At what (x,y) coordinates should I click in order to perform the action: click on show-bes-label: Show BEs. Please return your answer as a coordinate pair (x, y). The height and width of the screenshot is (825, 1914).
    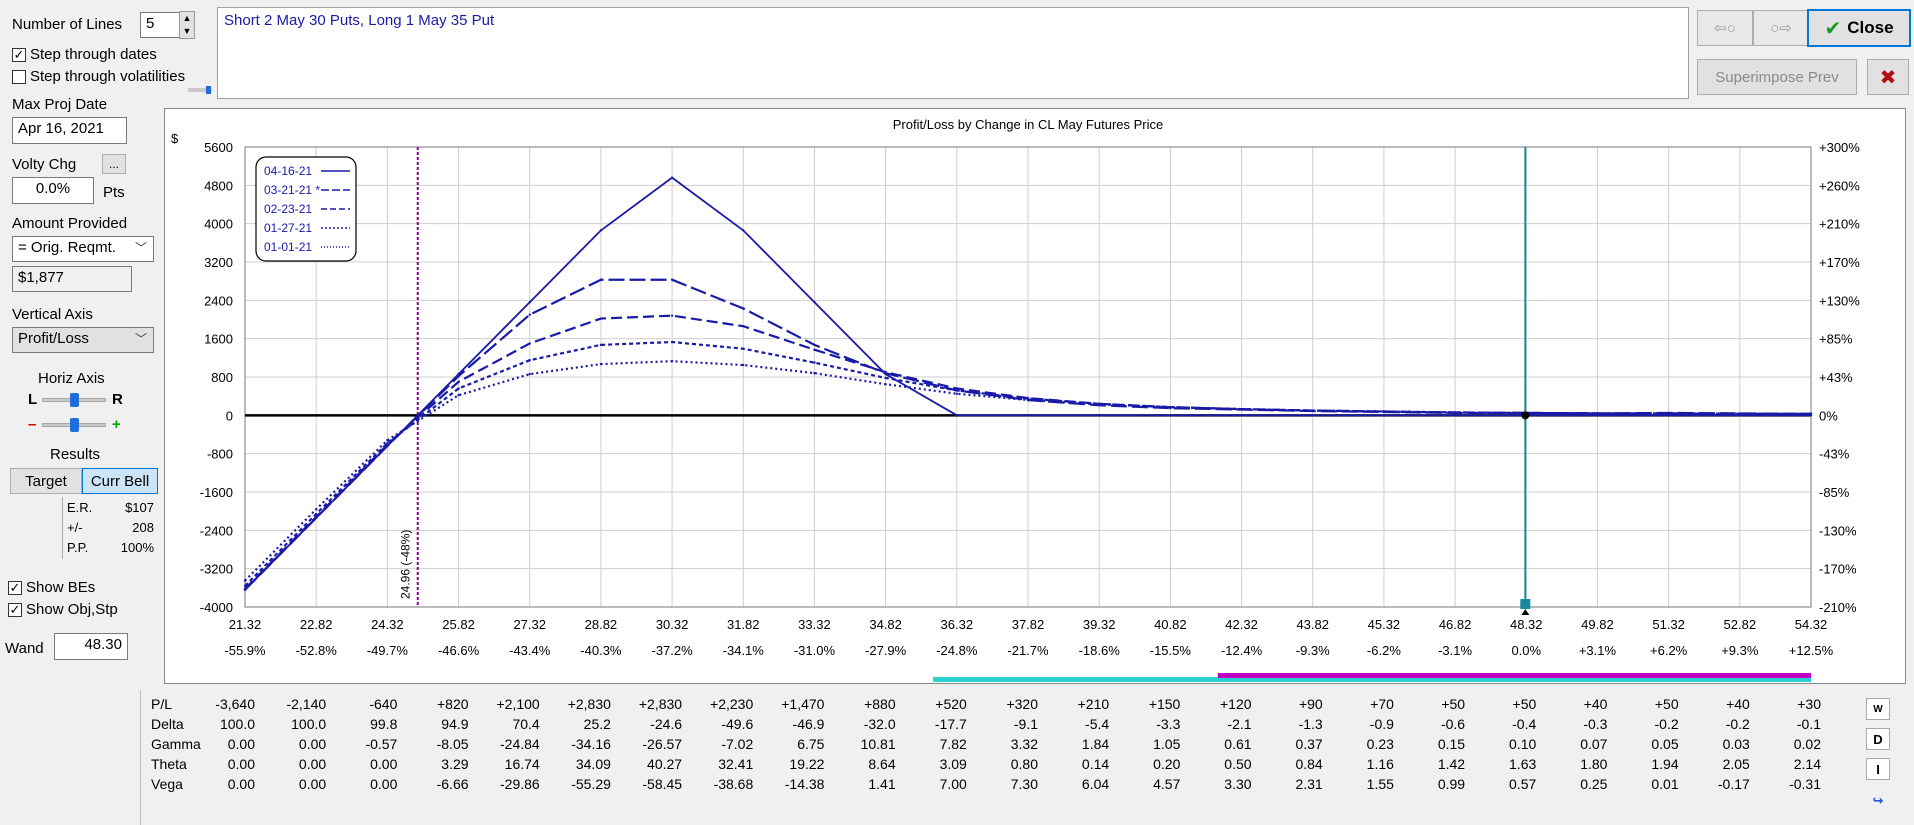
    Looking at the image, I should click on (61, 587).